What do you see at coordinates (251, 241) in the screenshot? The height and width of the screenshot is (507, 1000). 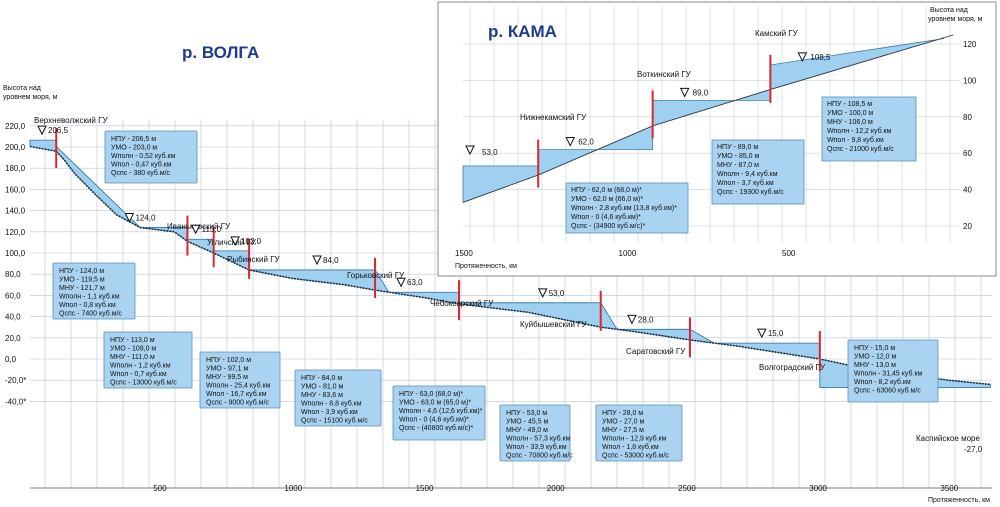 I see `volga-station-level: 102,0` at bounding box center [251, 241].